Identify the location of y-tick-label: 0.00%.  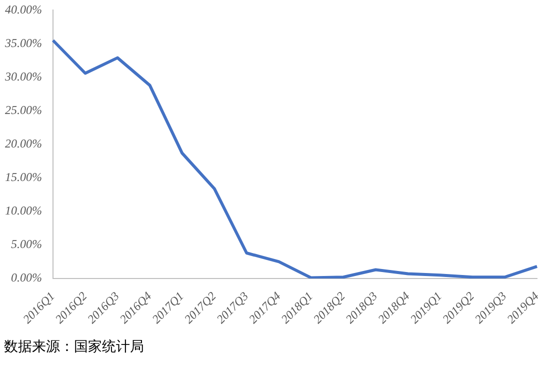
(26, 277).